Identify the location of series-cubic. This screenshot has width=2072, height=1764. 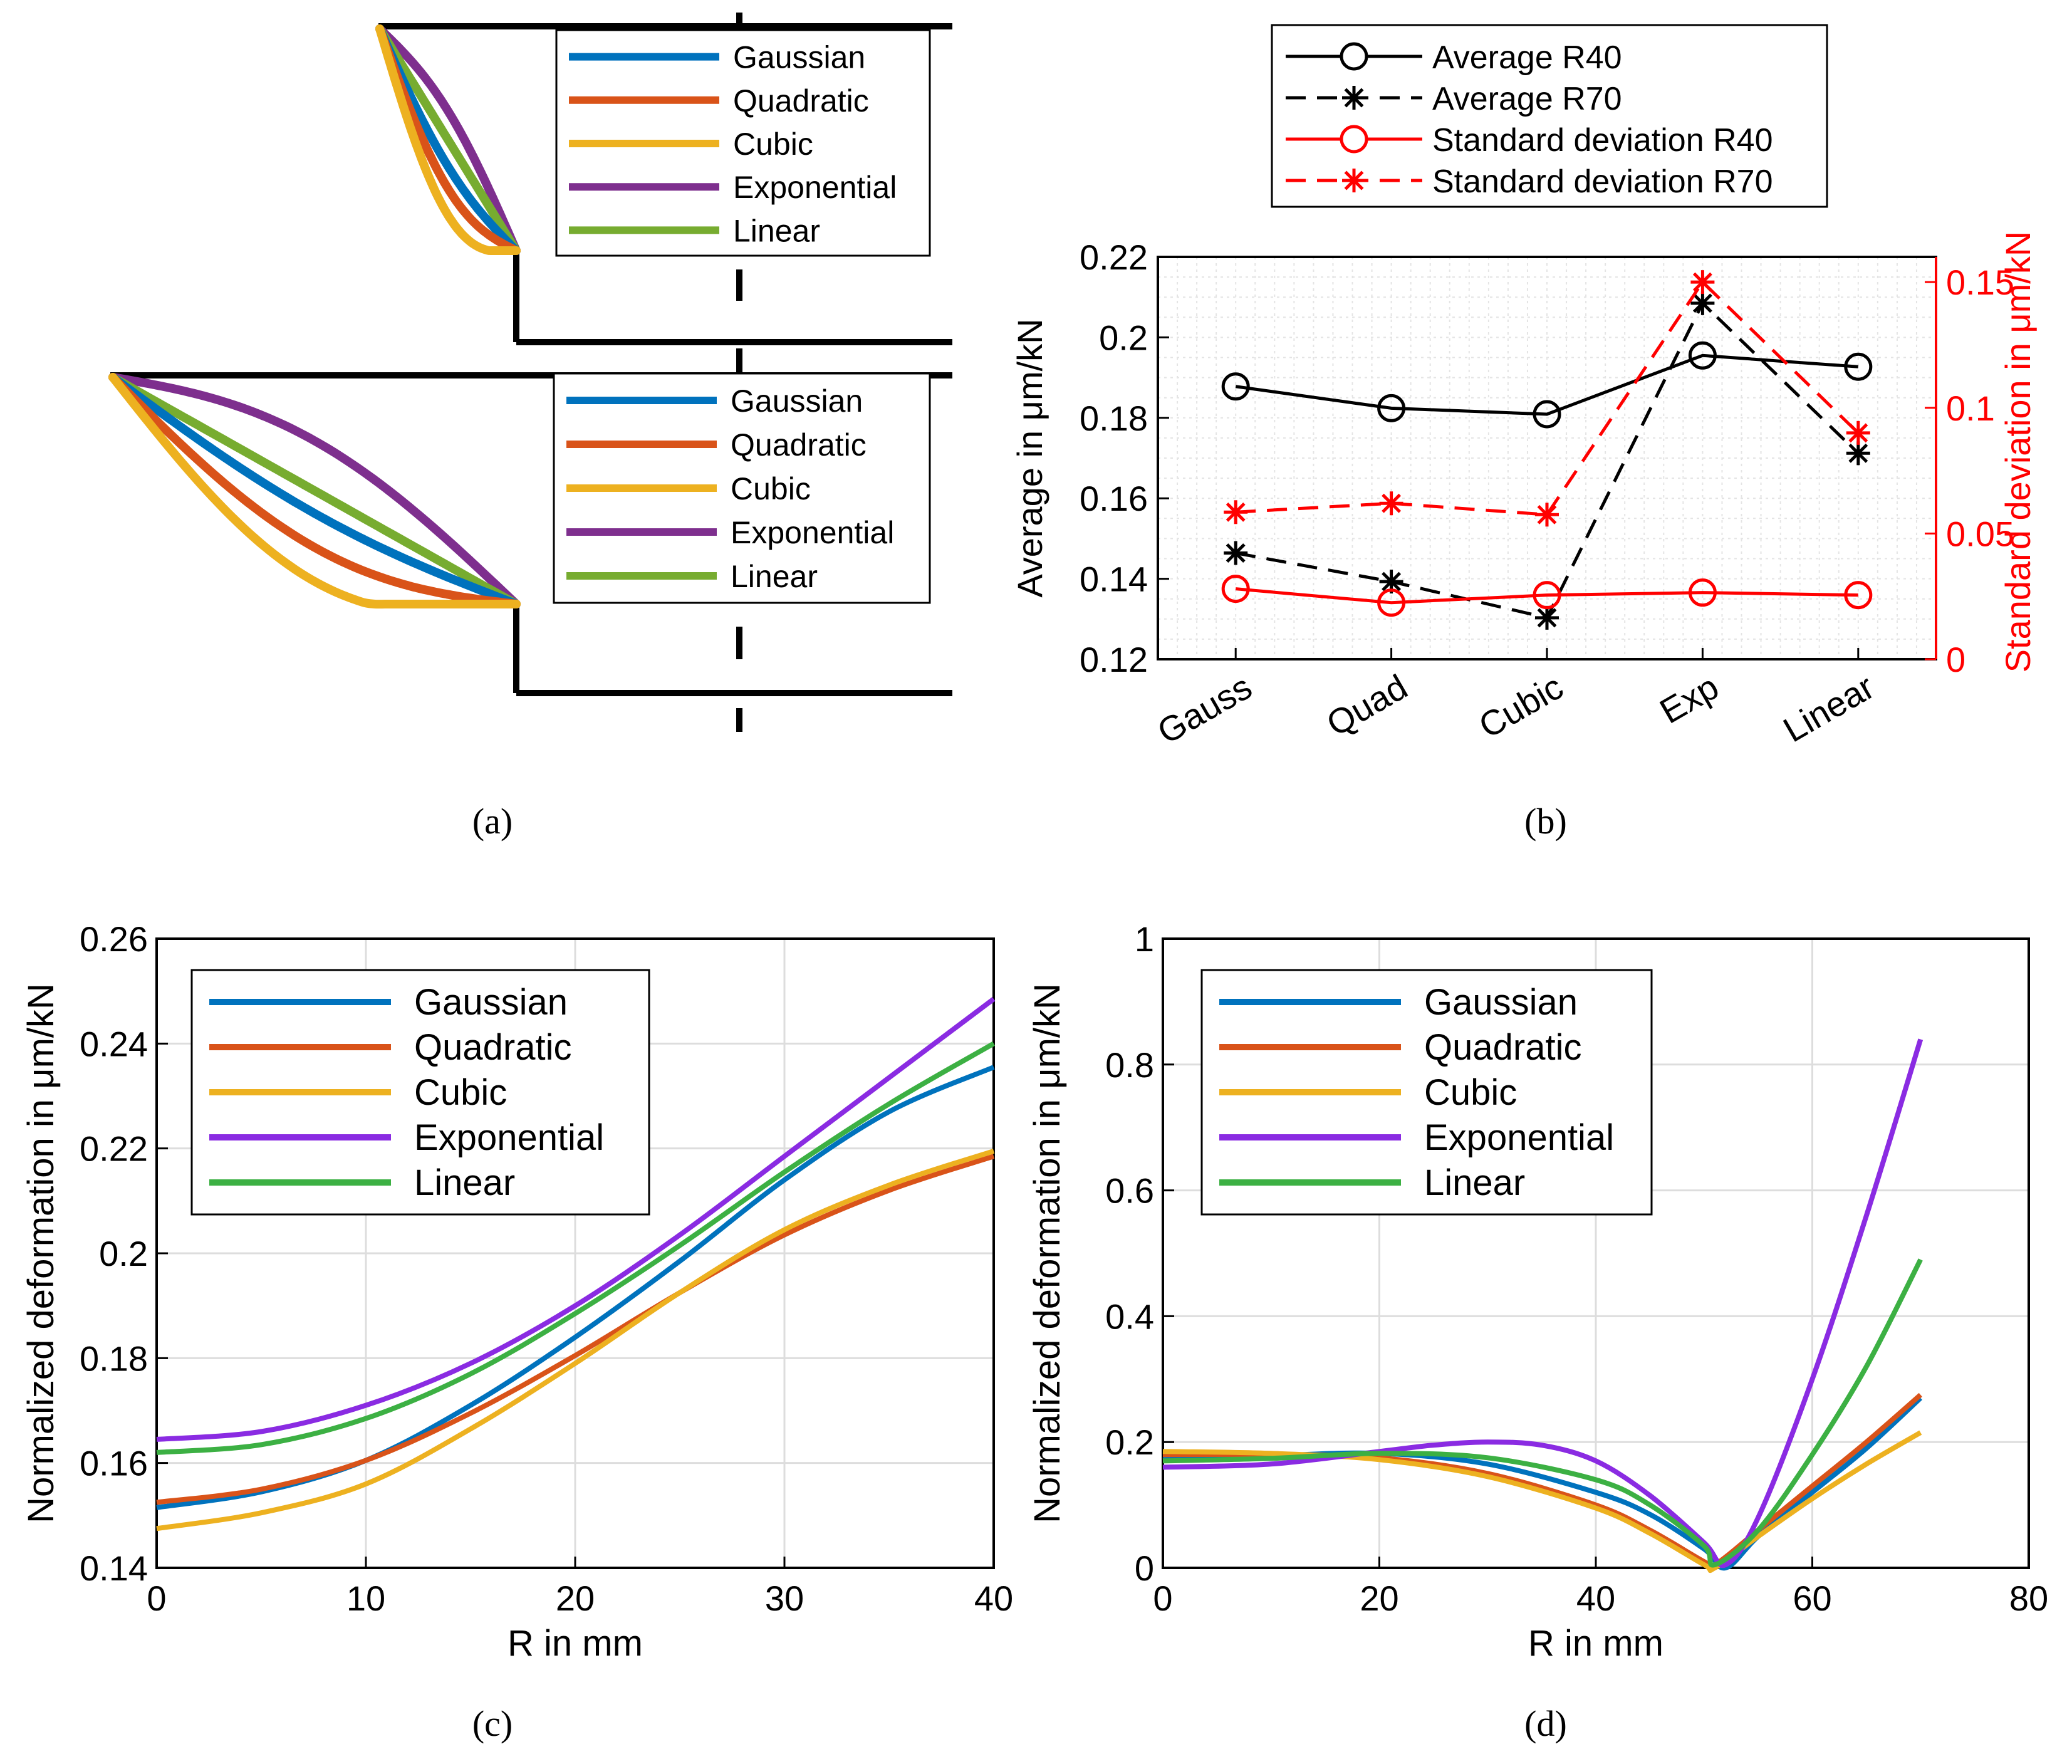
(575, 1340).